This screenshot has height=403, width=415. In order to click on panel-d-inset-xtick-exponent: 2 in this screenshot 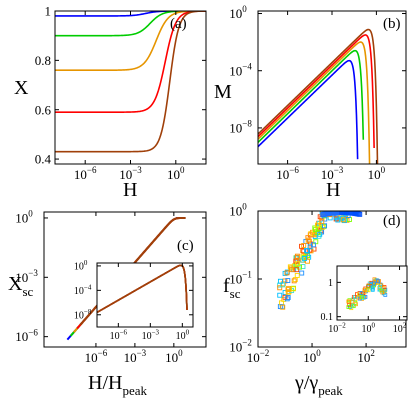, I will do `click(405, 326)`.